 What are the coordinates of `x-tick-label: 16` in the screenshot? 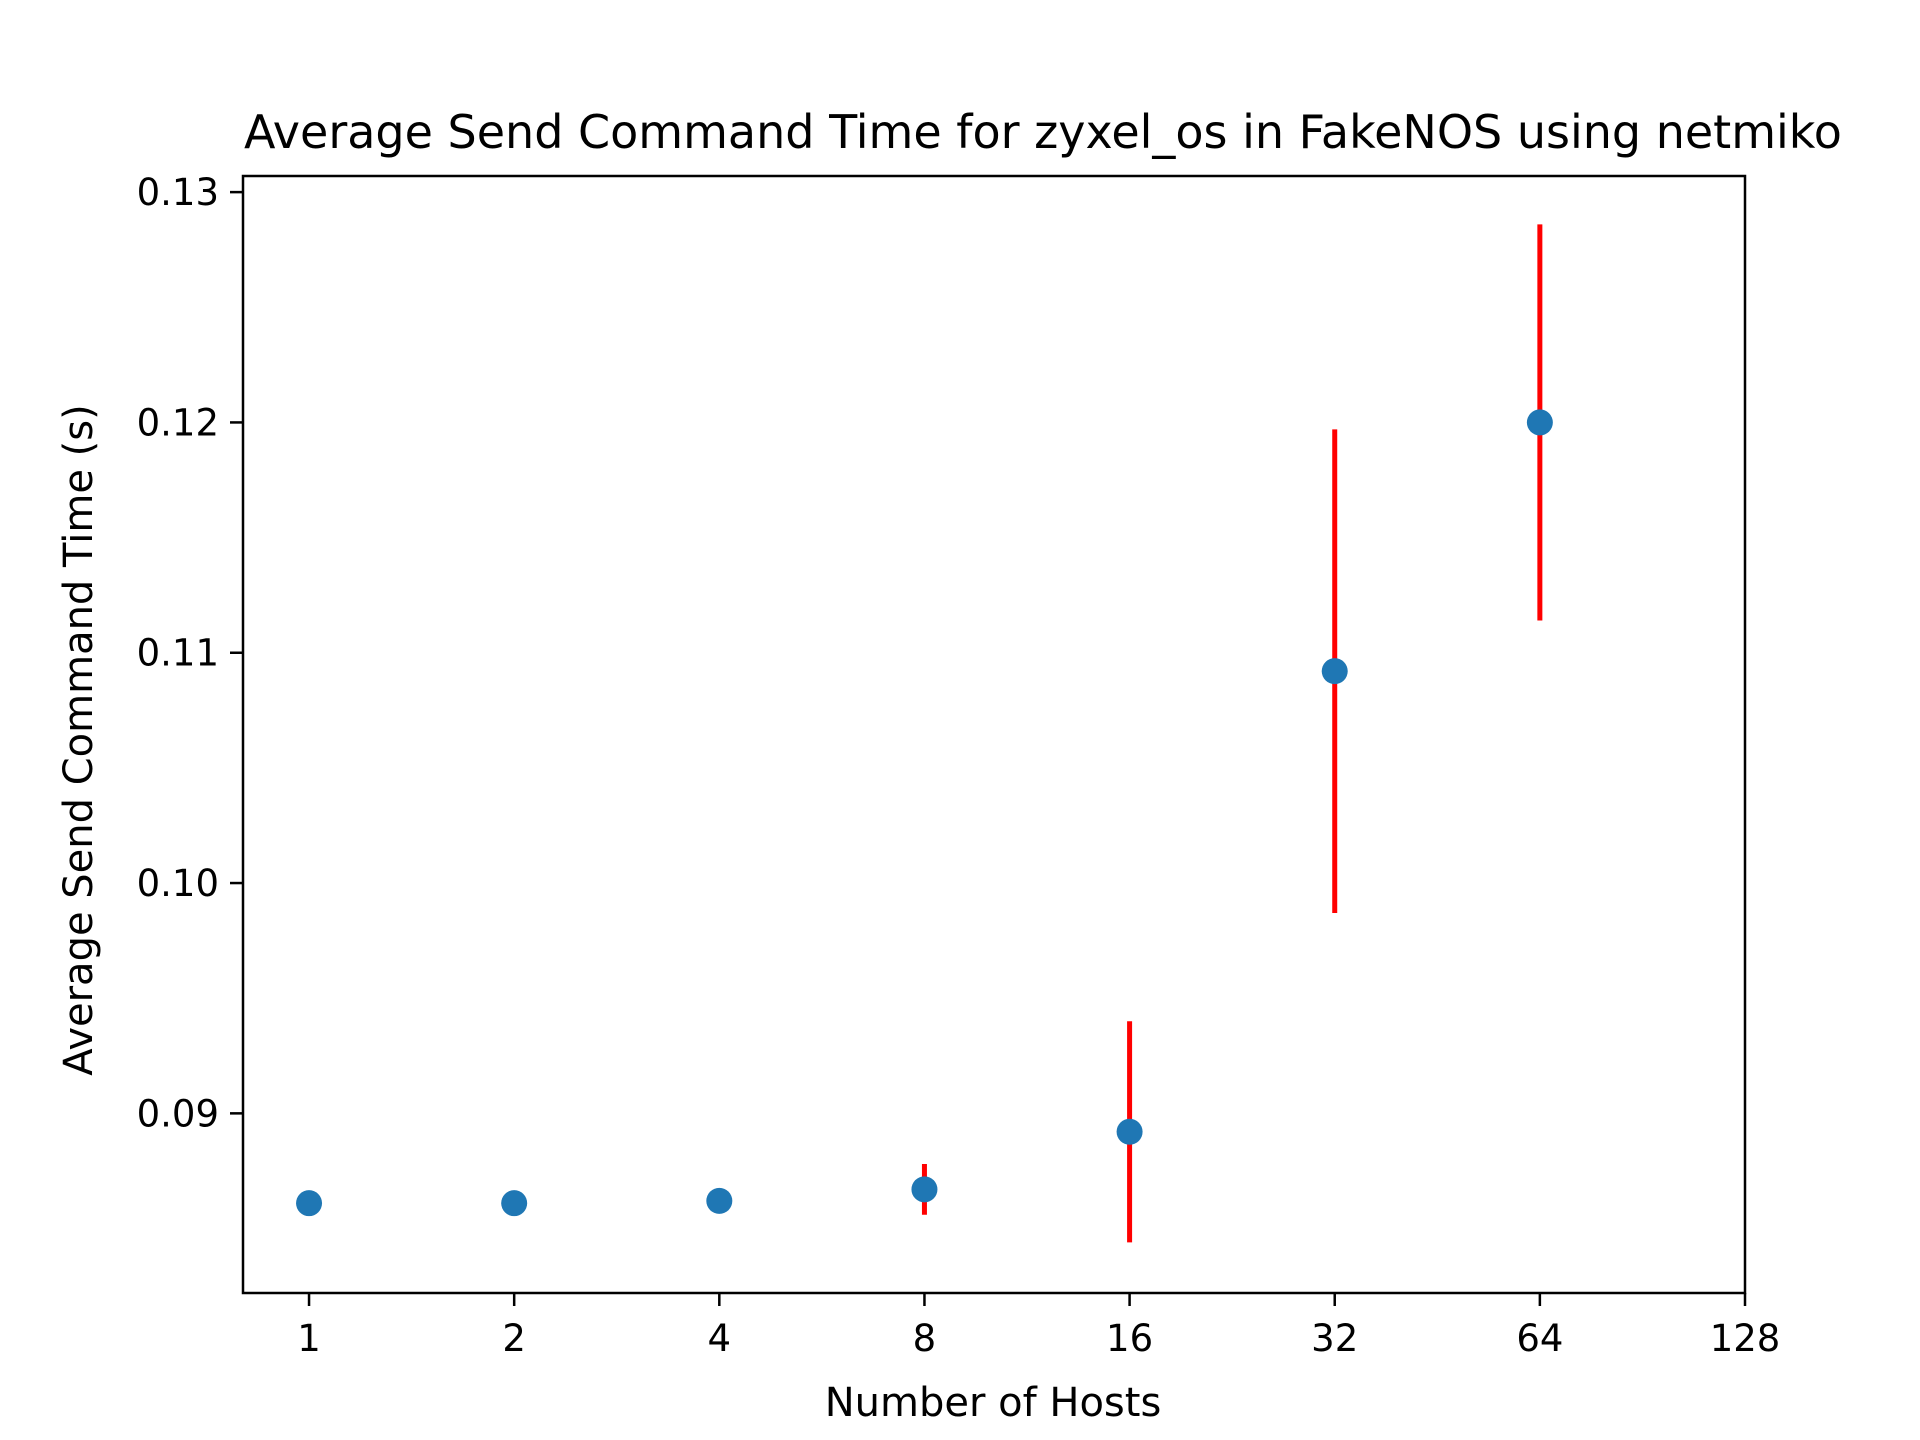 It's located at (1129, 1338).